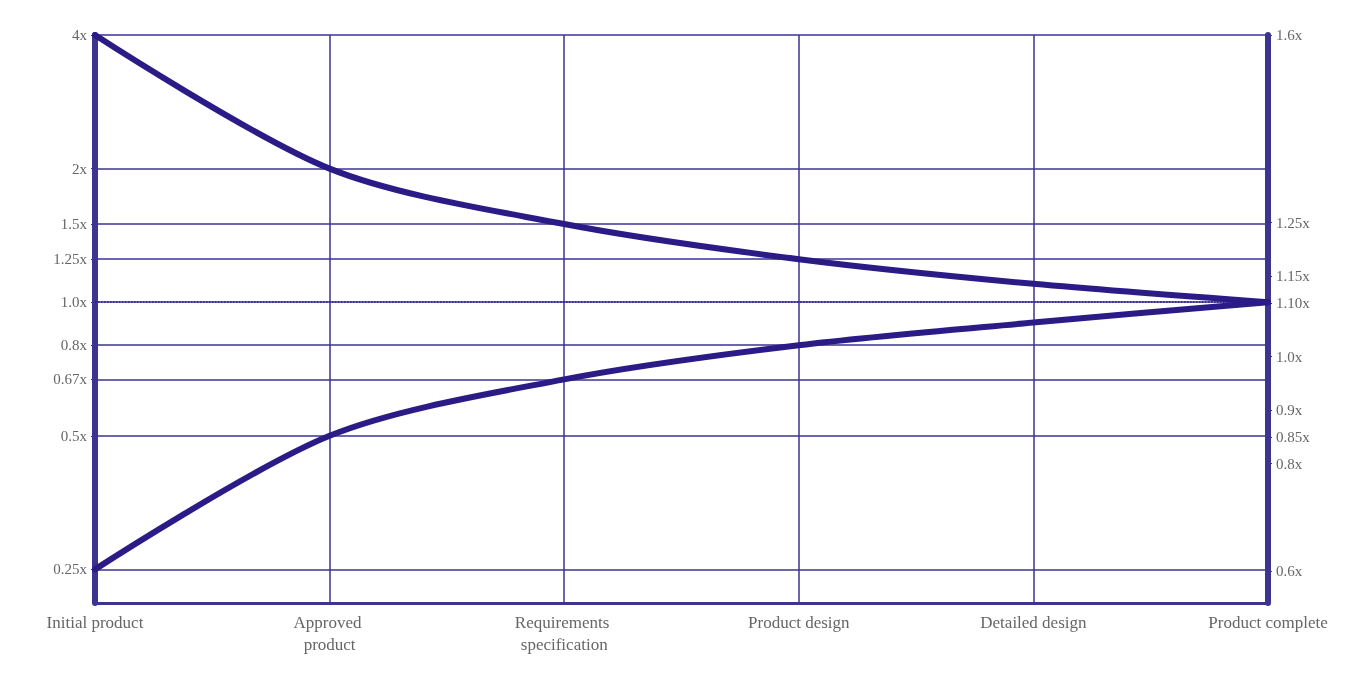 This screenshot has width=1351, height=691. I want to click on y2-tick-label: 1.25x, so click(1293, 222).